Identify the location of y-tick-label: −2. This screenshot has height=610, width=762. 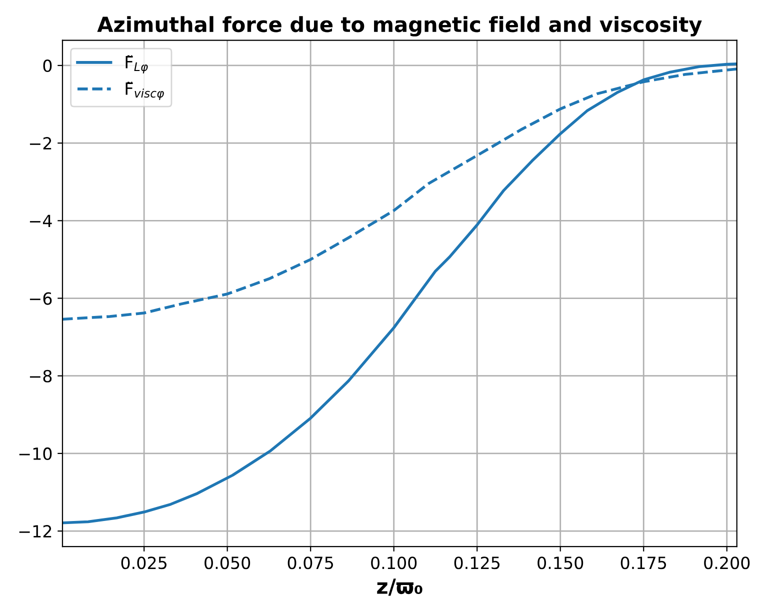
(41, 143).